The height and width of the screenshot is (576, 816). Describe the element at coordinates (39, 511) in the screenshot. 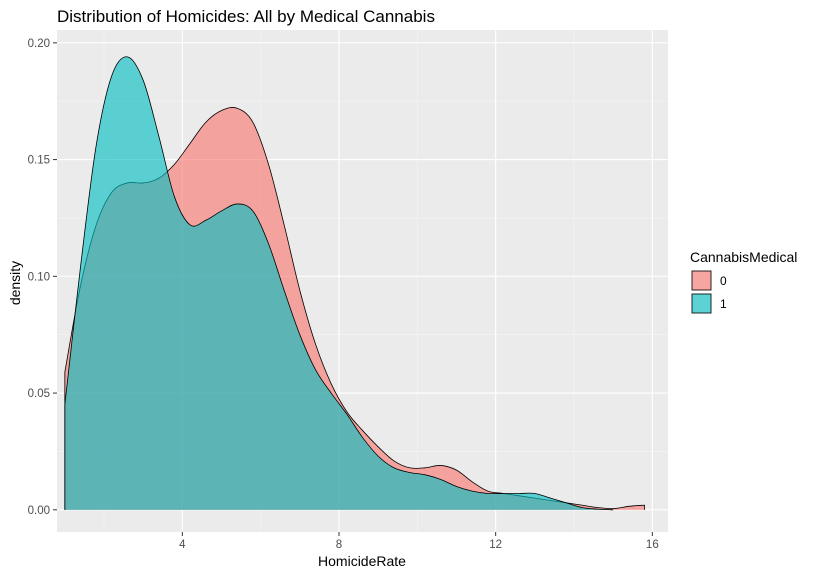

I see `y-tick-label: 0.00` at that location.